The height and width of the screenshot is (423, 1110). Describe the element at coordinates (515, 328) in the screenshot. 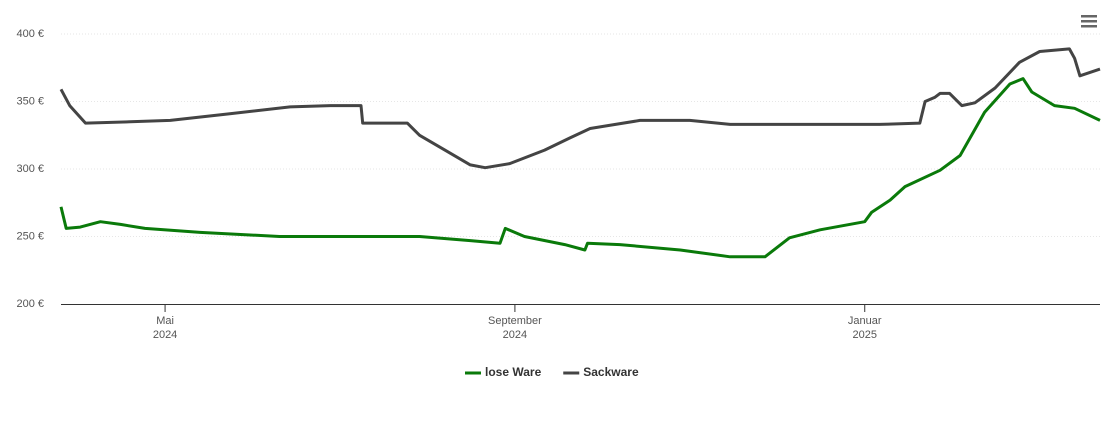

I see `x-tick-label: September 2024` at that location.